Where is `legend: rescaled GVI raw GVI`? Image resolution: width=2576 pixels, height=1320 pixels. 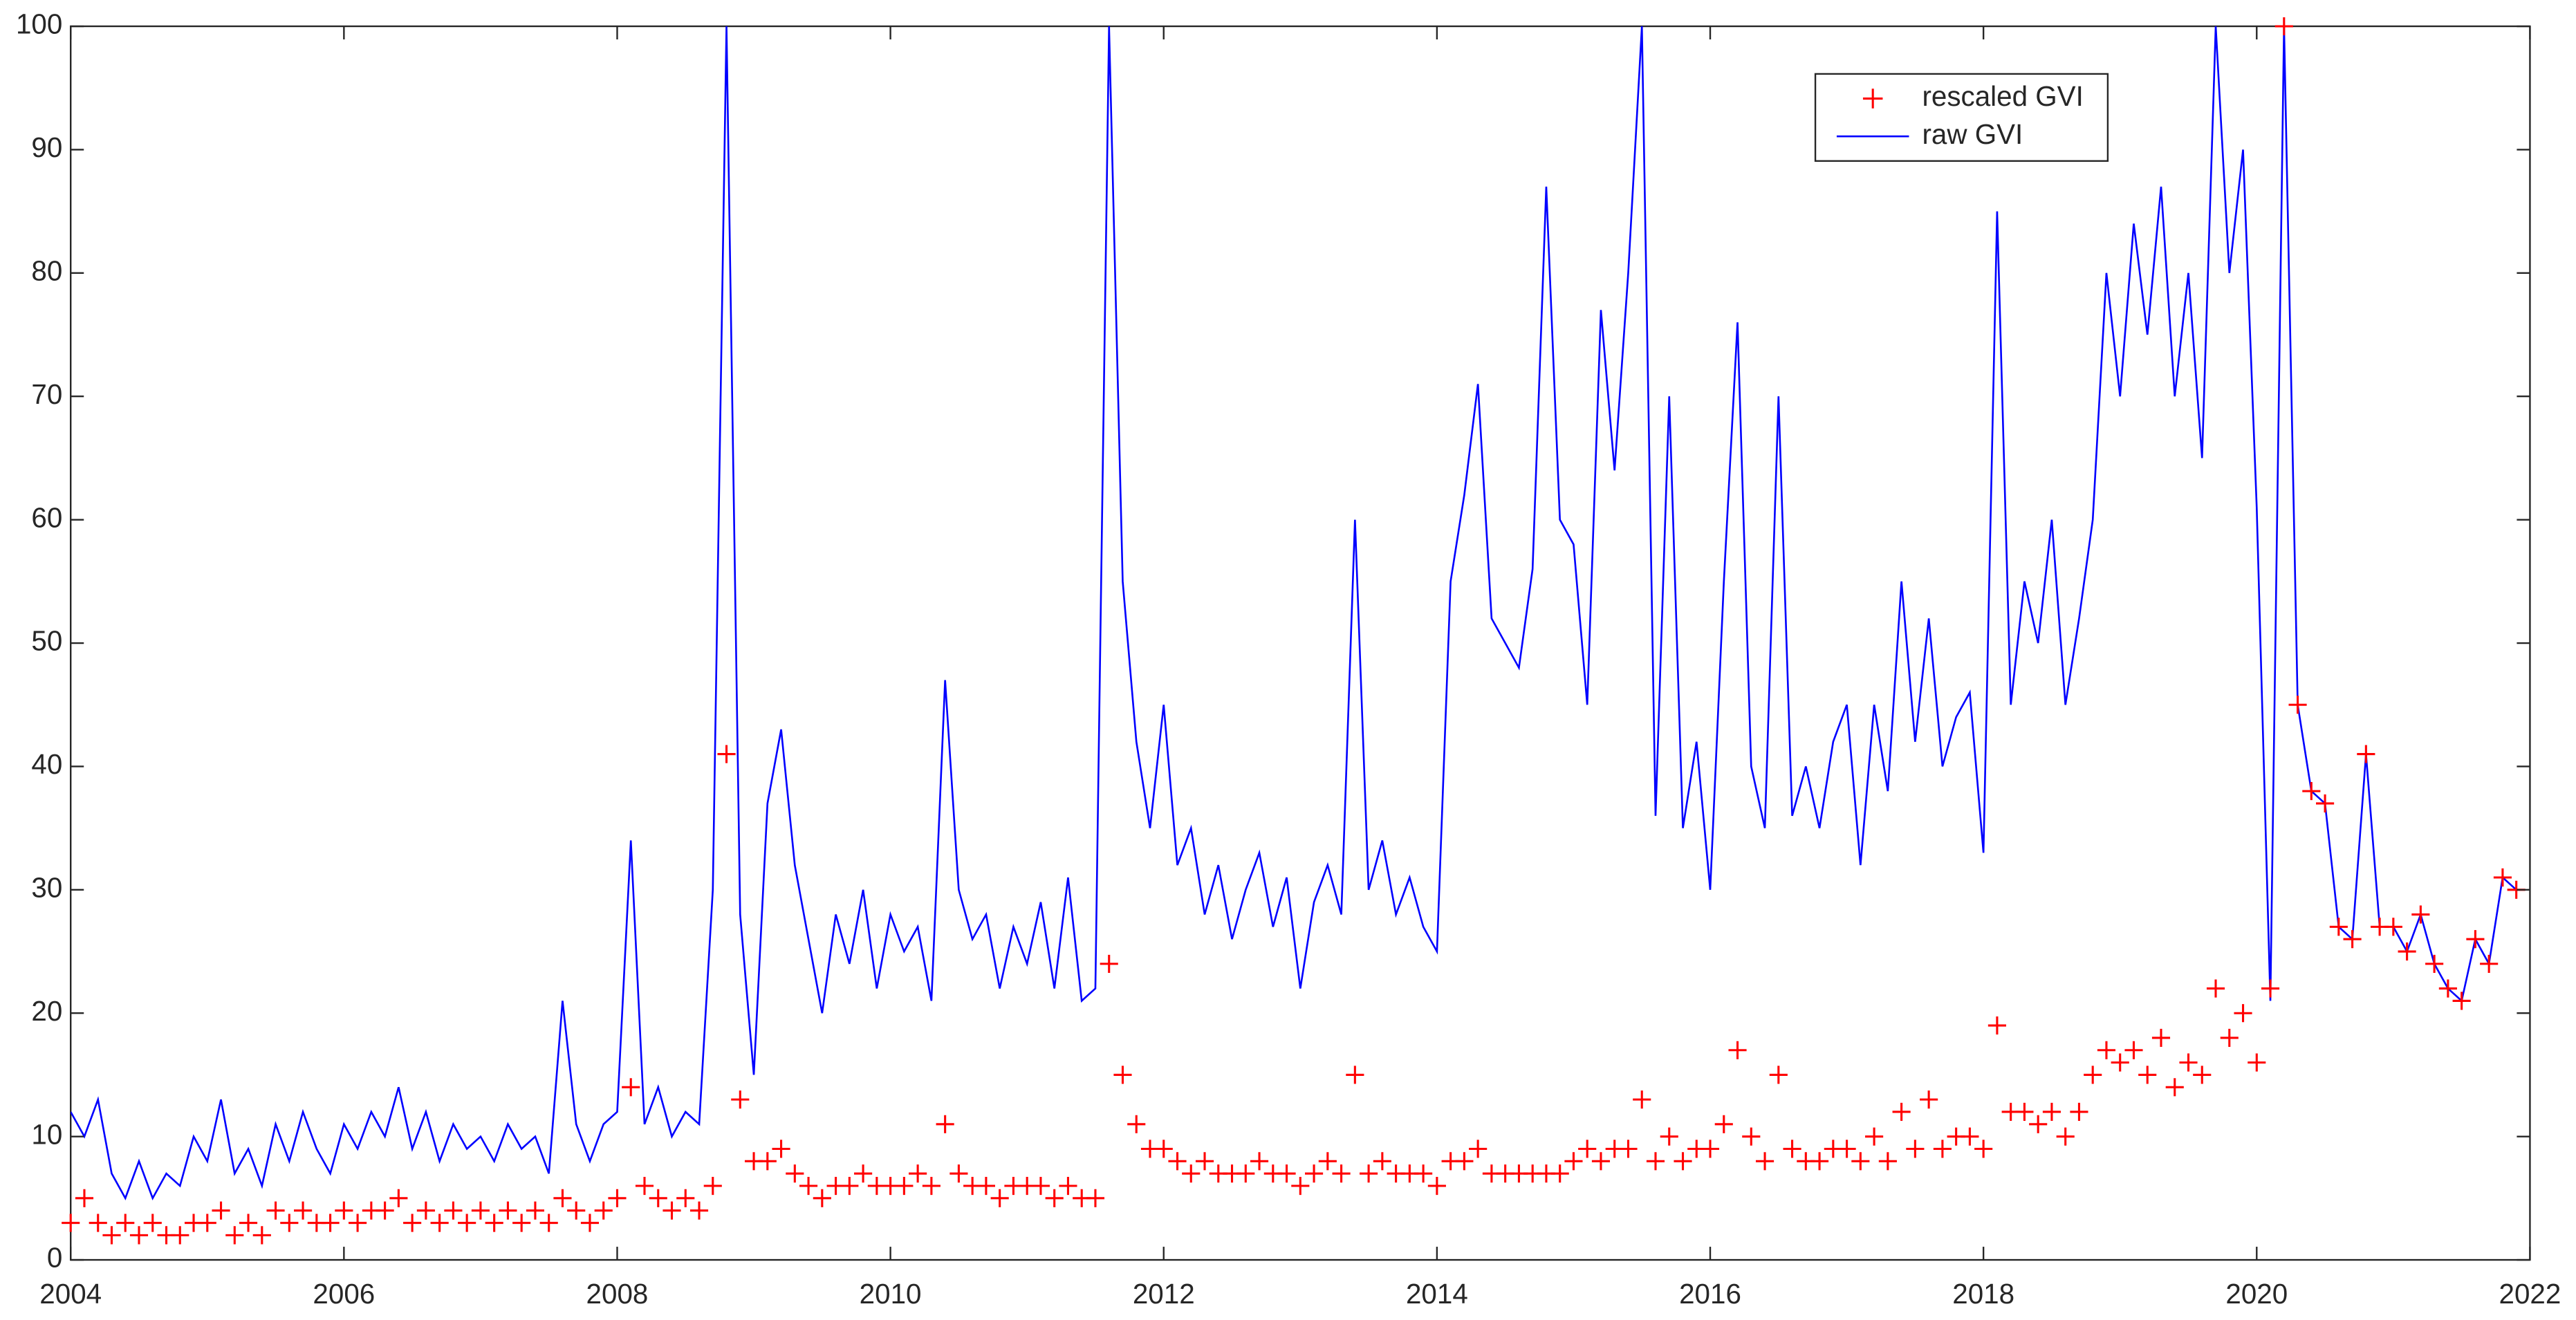 legend: rescaled GVI raw GVI is located at coordinates (1962, 117).